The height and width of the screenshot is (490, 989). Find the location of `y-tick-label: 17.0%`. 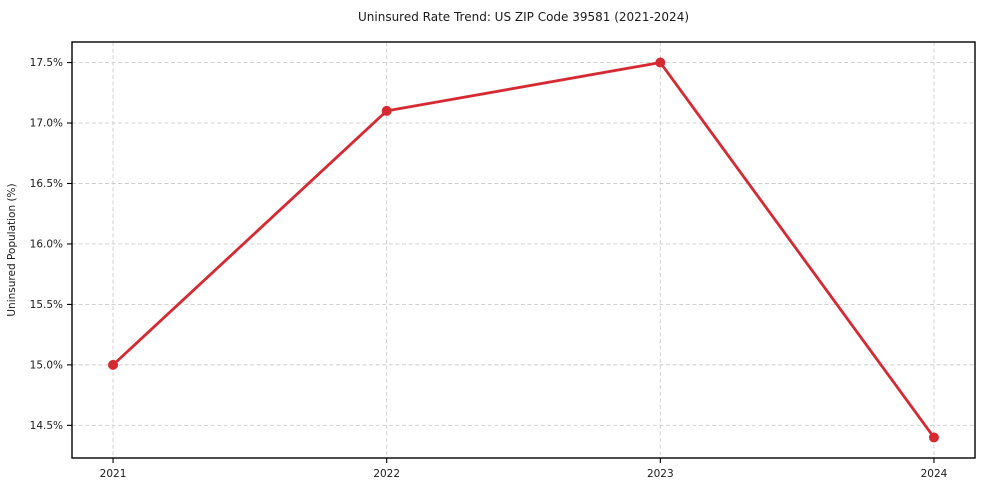

y-tick-label: 17.0% is located at coordinates (46, 124).